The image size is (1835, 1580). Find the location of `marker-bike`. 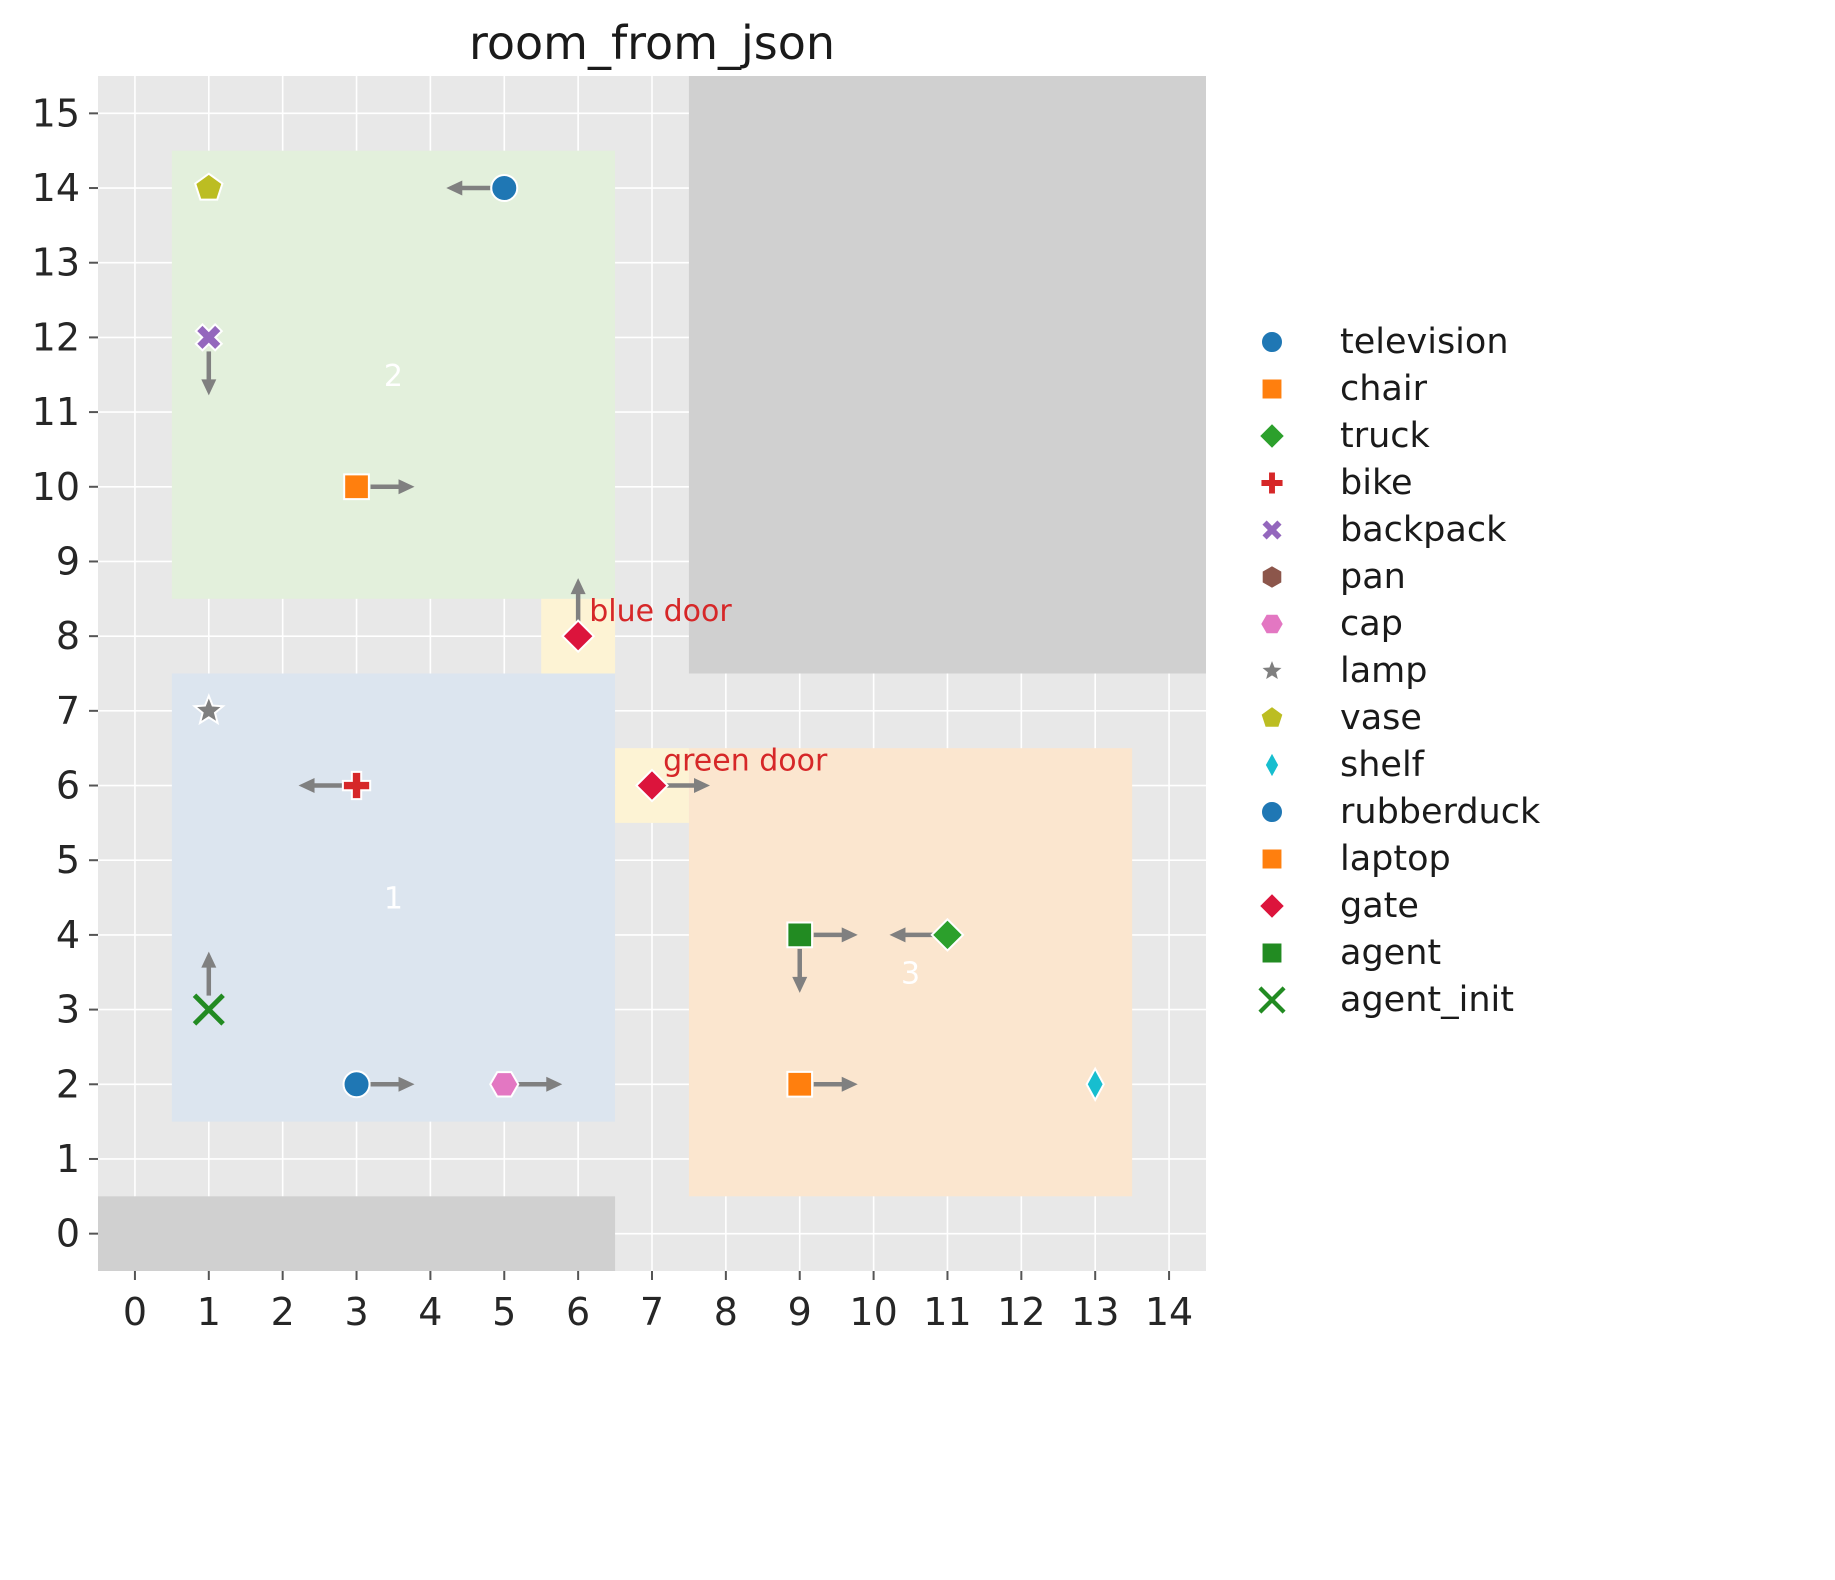

marker-bike is located at coordinates (356, 785).